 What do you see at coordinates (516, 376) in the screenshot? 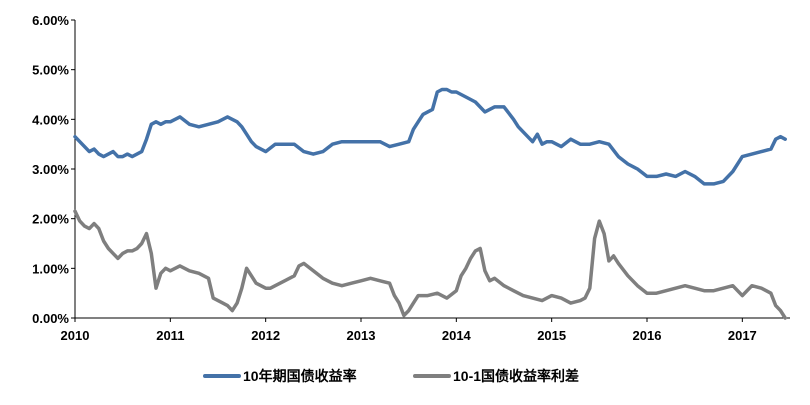
I see `legend-label: 10-1国债收益率利差` at bounding box center [516, 376].